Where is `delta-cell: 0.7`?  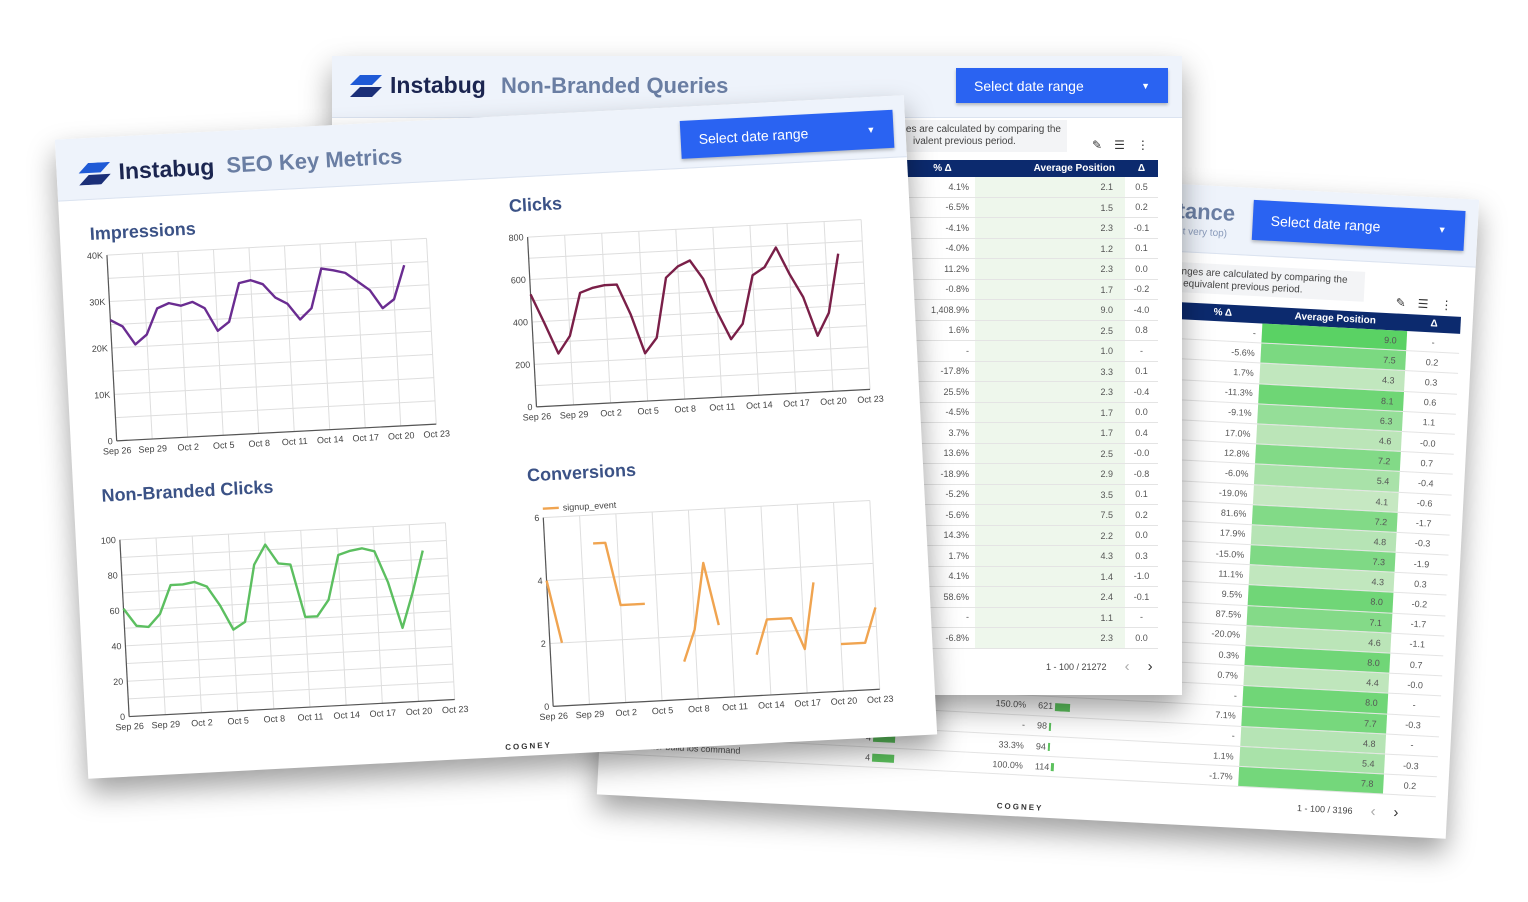 delta-cell: 0.7 is located at coordinates (1427, 463).